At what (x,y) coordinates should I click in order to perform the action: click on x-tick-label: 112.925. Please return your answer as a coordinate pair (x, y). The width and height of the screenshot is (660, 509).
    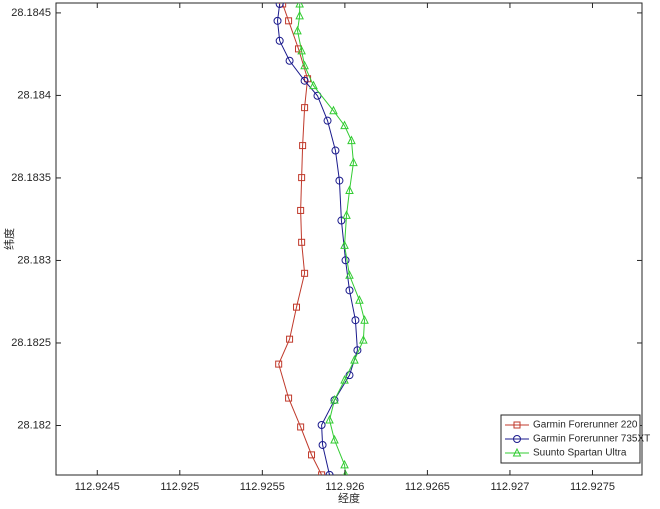
    Looking at the image, I should click on (179, 487).